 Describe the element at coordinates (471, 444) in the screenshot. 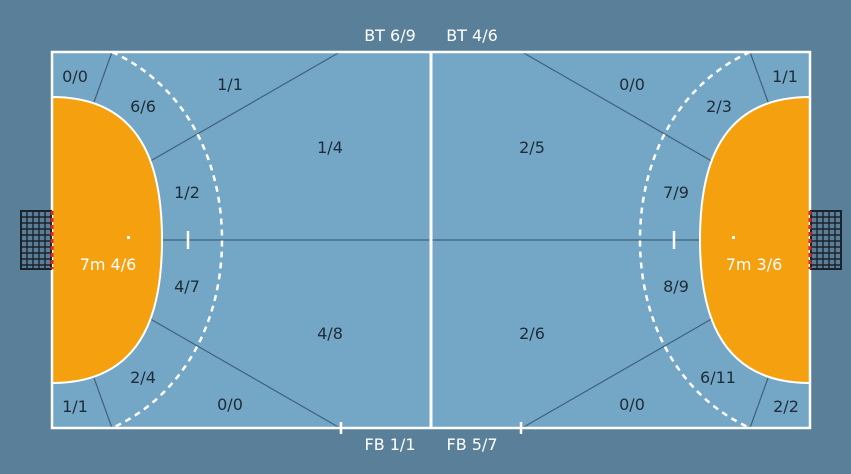

I see `bottom-label-right: FB 5/7` at that location.